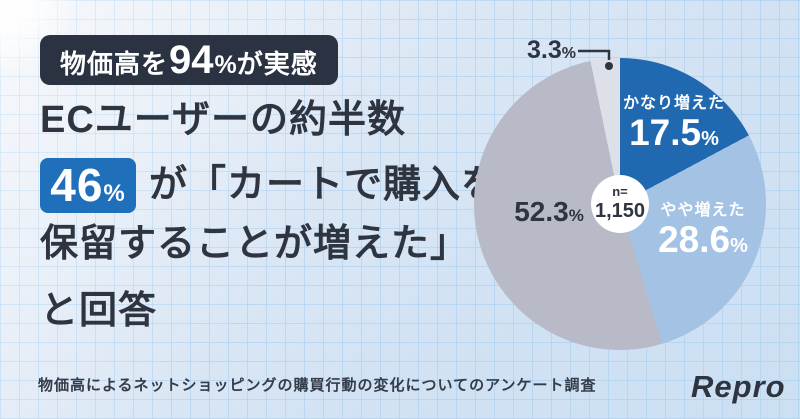 The height and width of the screenshot is (419, 800). Describe the element at coordinates (99, 311) in the screenshot. I see `headline-line4: と回答` at that location.